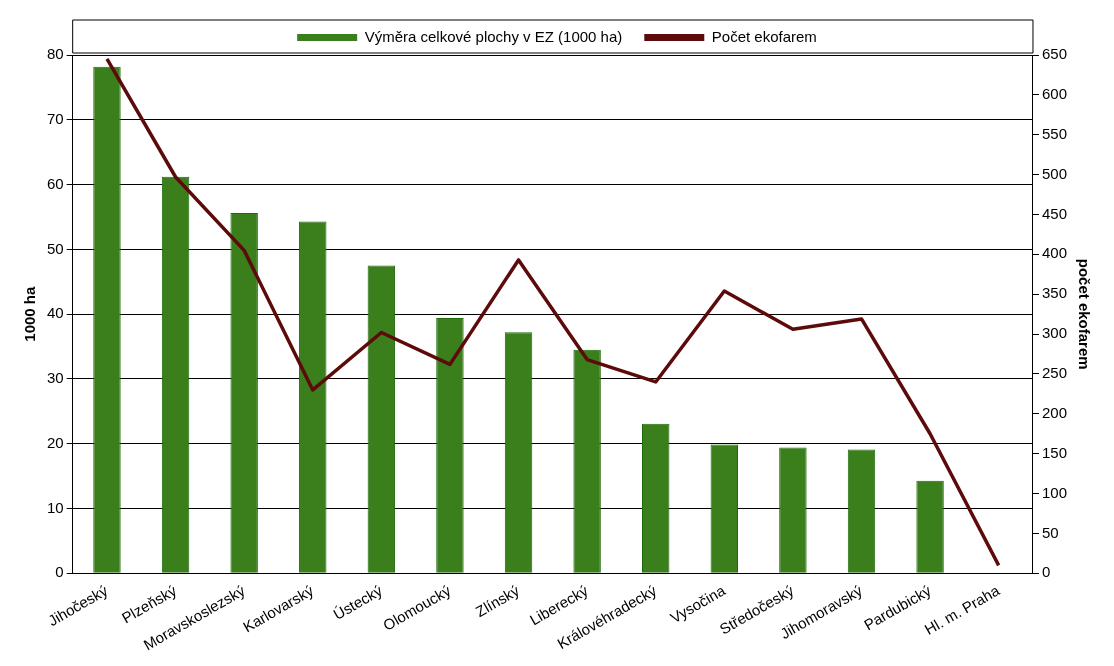  Describe the element at coordinates (55, 54) in the screenshot. I see `y-tick-label: 80` at that location.